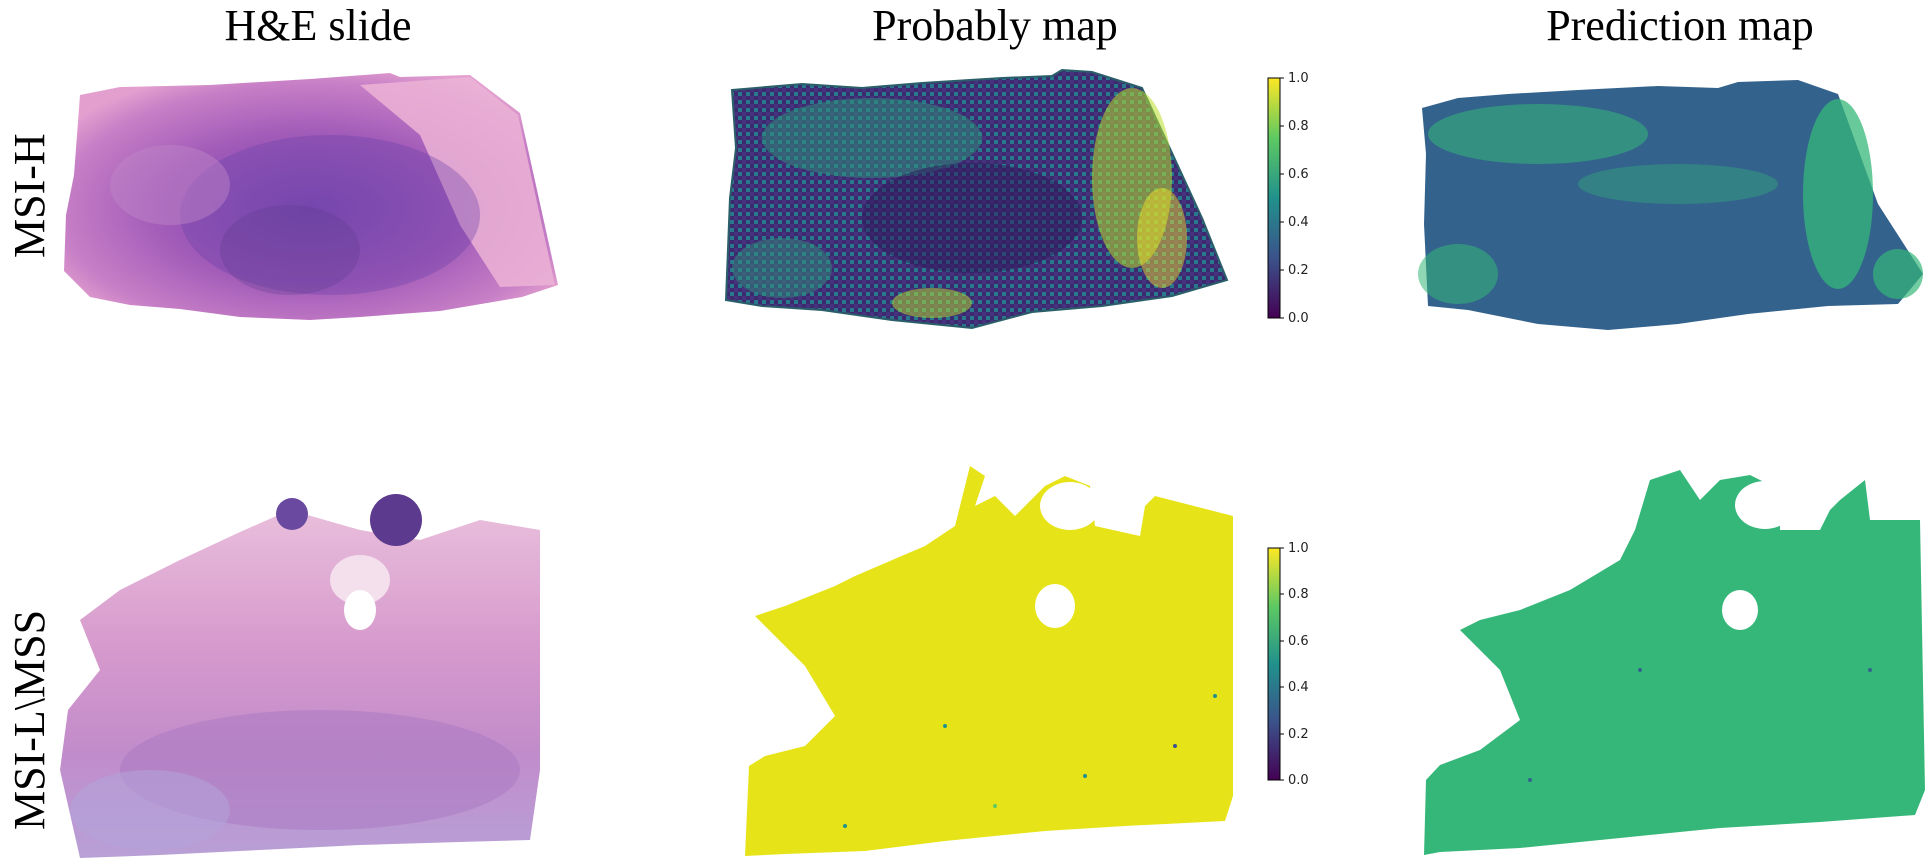 Image resolution: width=1928 pixels, height=865 pixels. What do you see at coordinates (1670, 205) in the screenshot?
I see `prediction-map-msi-h` at bounding box center [1670, 205].